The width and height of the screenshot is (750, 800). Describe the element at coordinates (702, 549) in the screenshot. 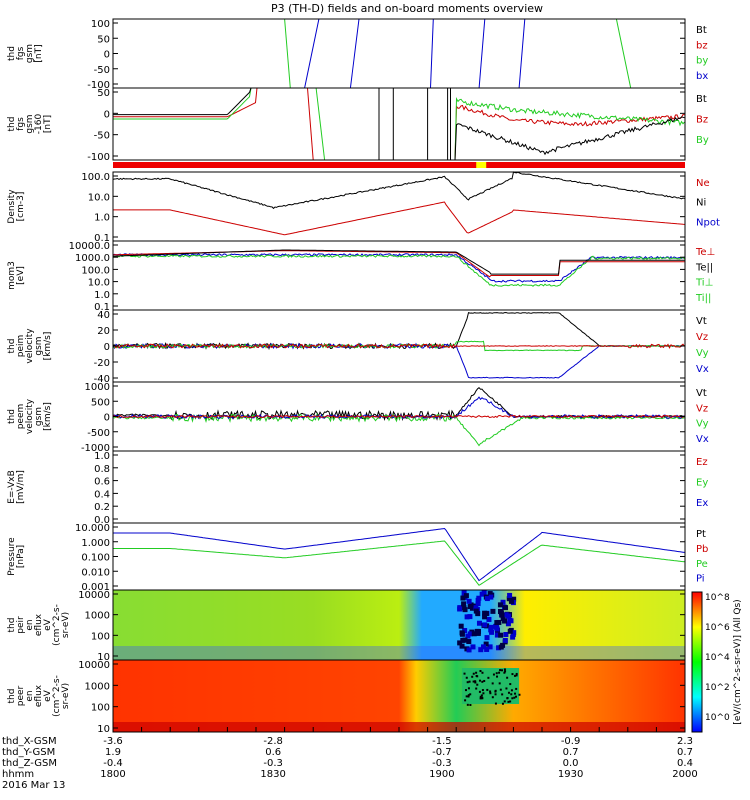

I see `legend-entry: Pb` at that location.